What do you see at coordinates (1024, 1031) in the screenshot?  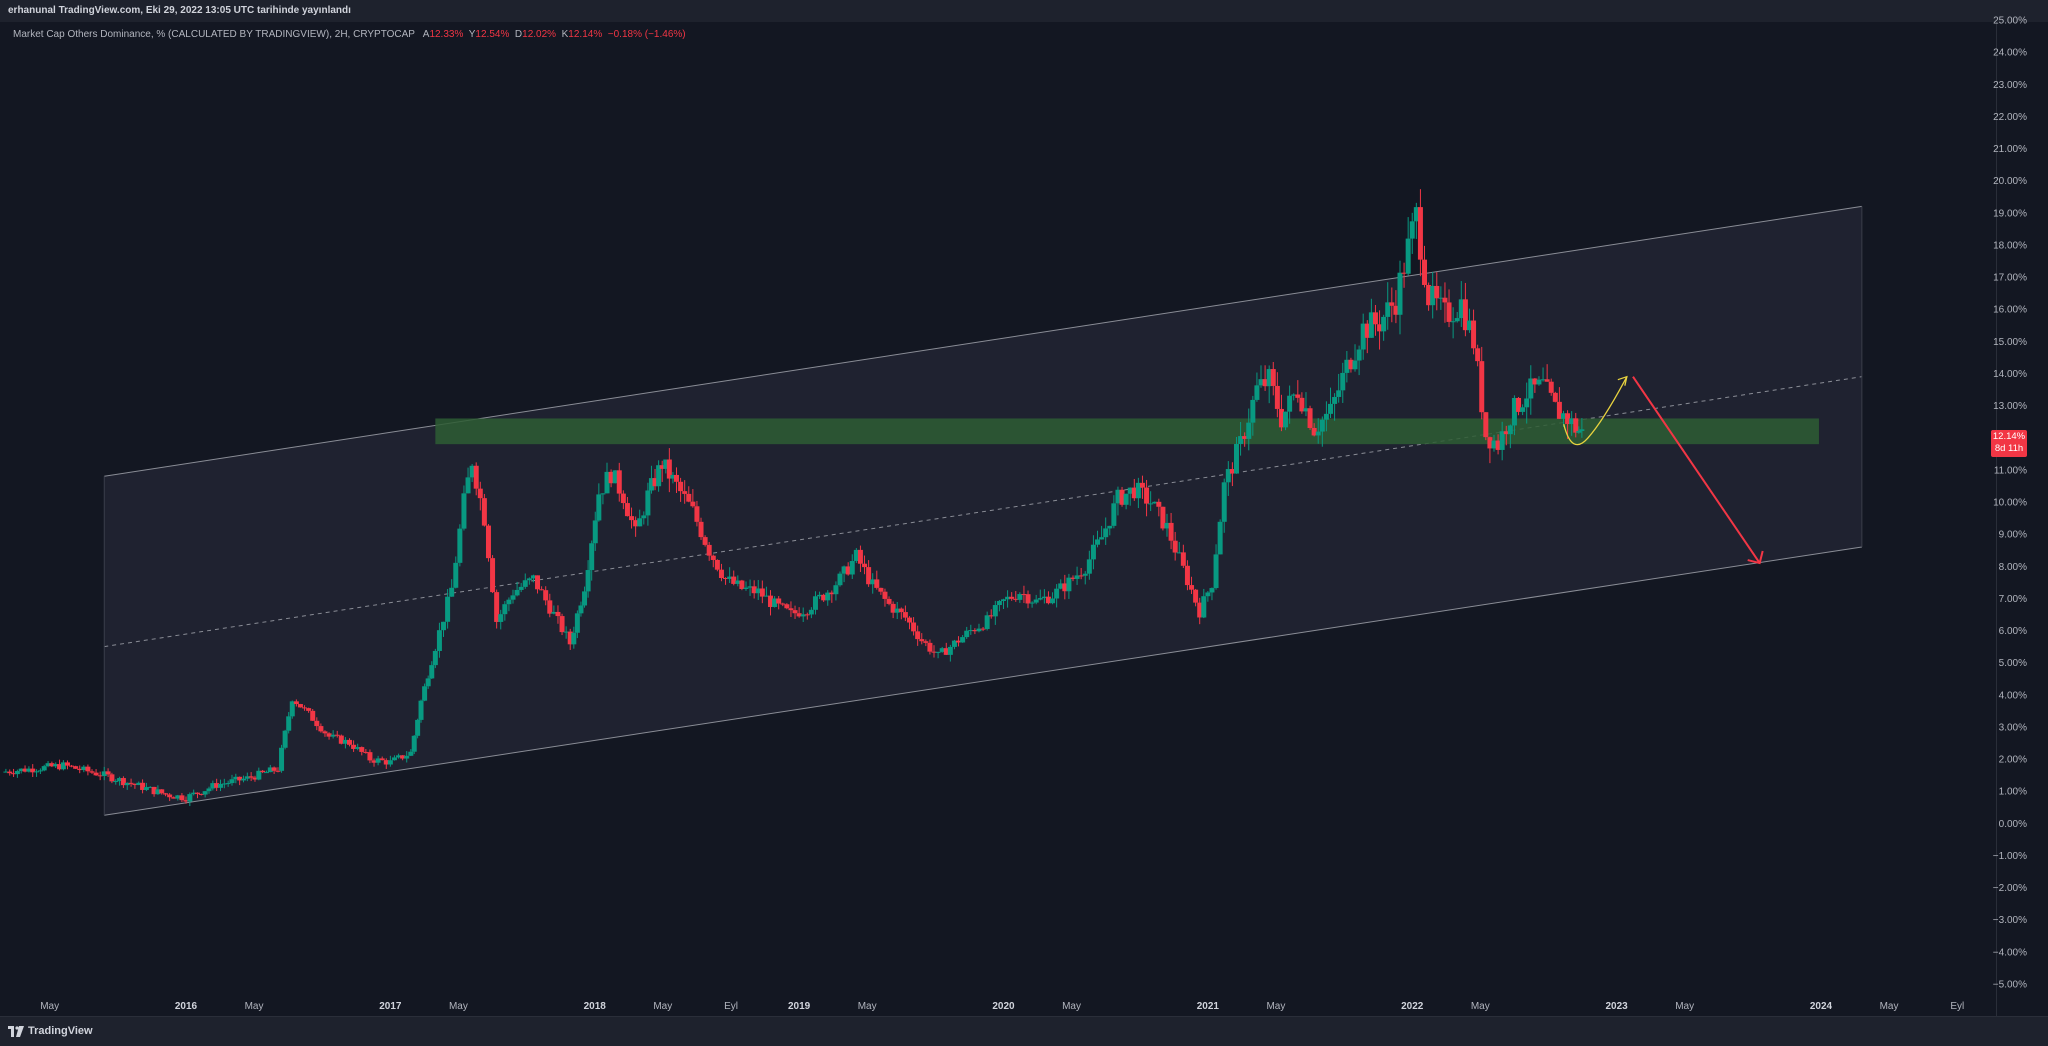 I see `footer-bar: TradingView` at bounding box center [1024, 1031].